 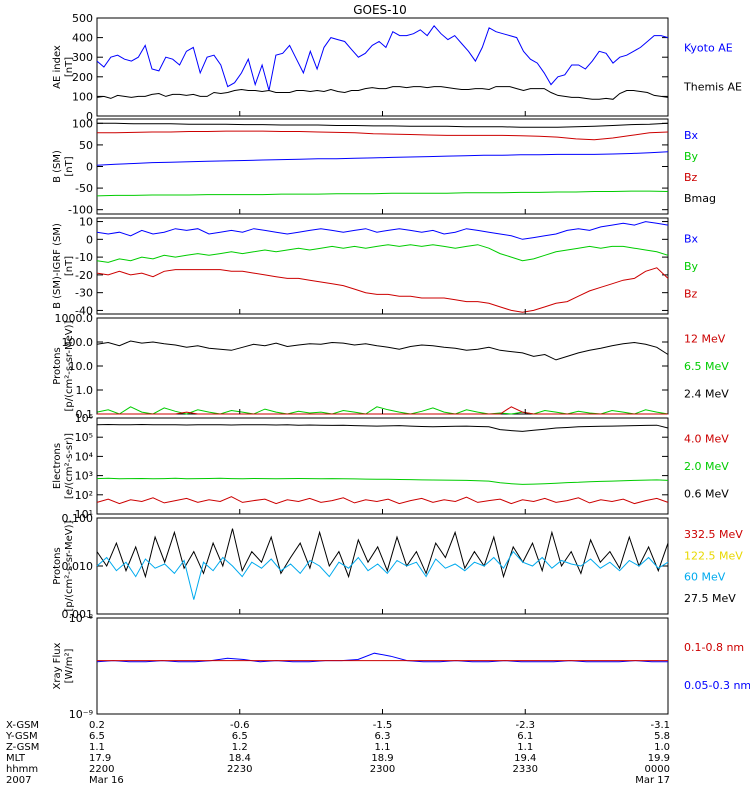 I want to click on legend-entry: By, so click(x=691, y=266).